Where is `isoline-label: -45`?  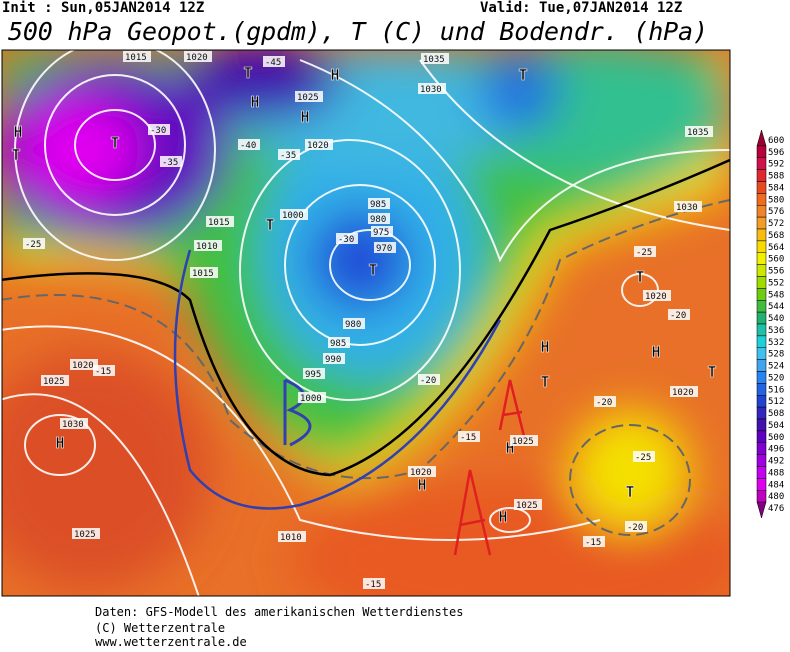 isoline-label: -45 is located at coordinates (273, 63).